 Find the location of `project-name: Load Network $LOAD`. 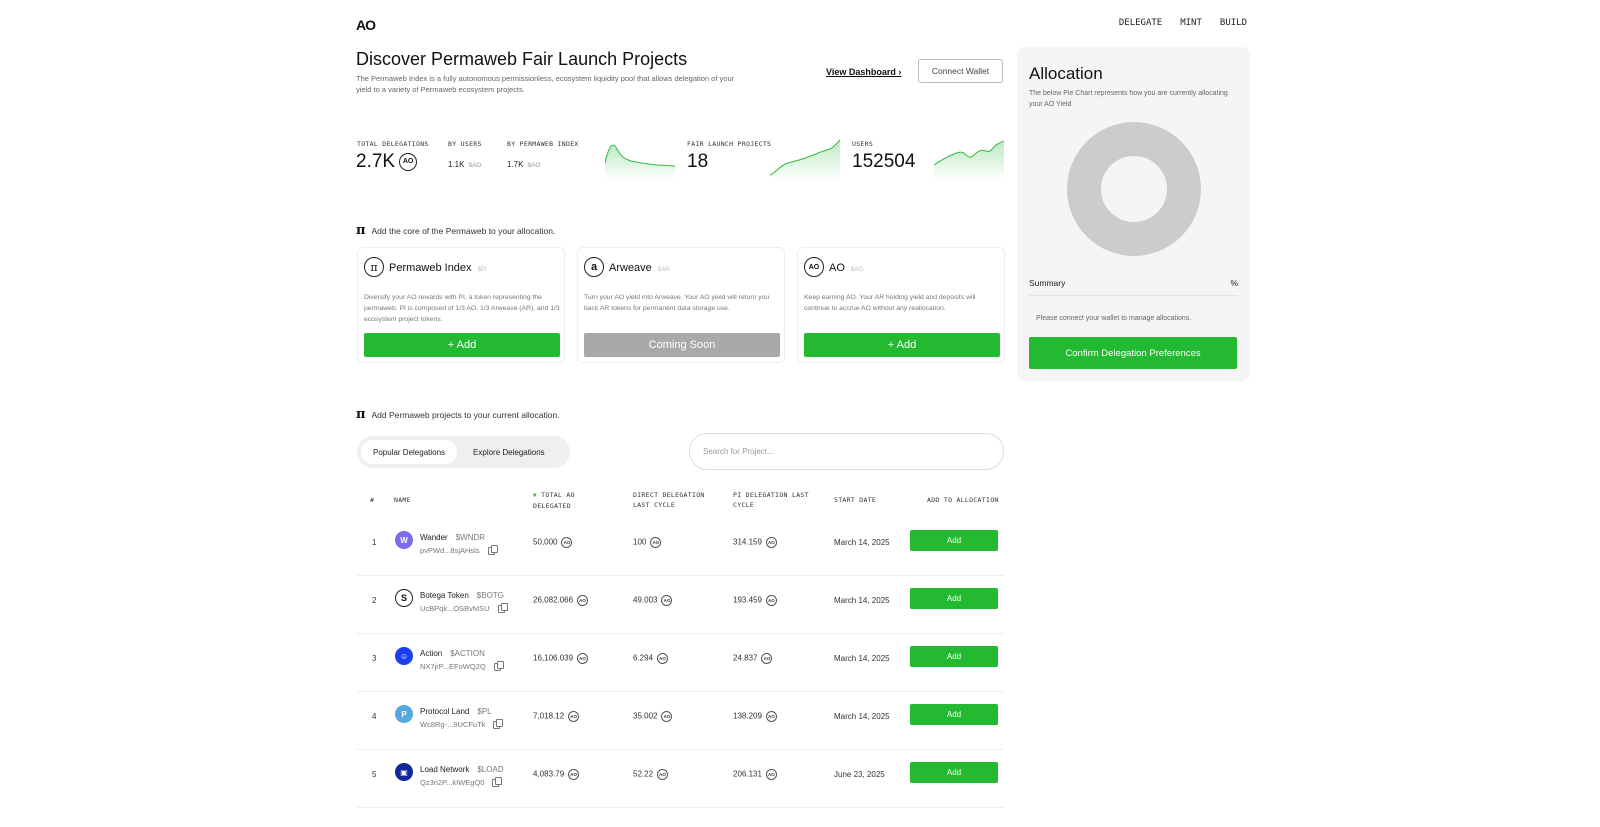

project-name: Load Network $LOAD is located at coordinates (462, 769).